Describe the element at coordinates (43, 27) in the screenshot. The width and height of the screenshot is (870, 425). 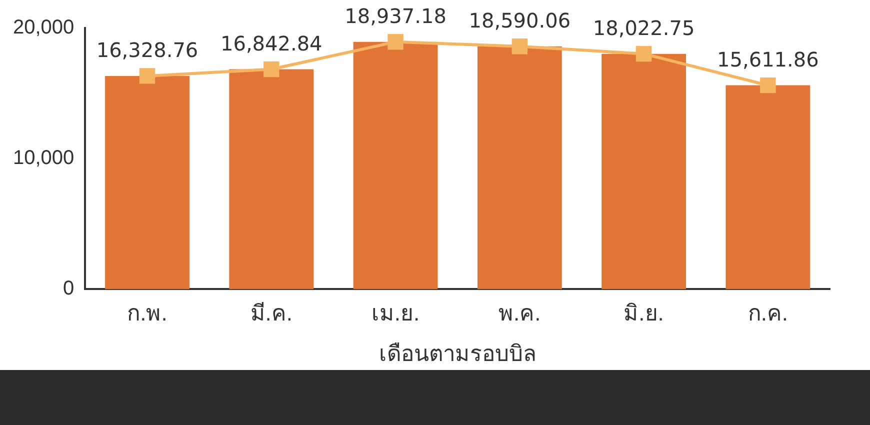
I see `y-tick-label: 20,000` at that location.